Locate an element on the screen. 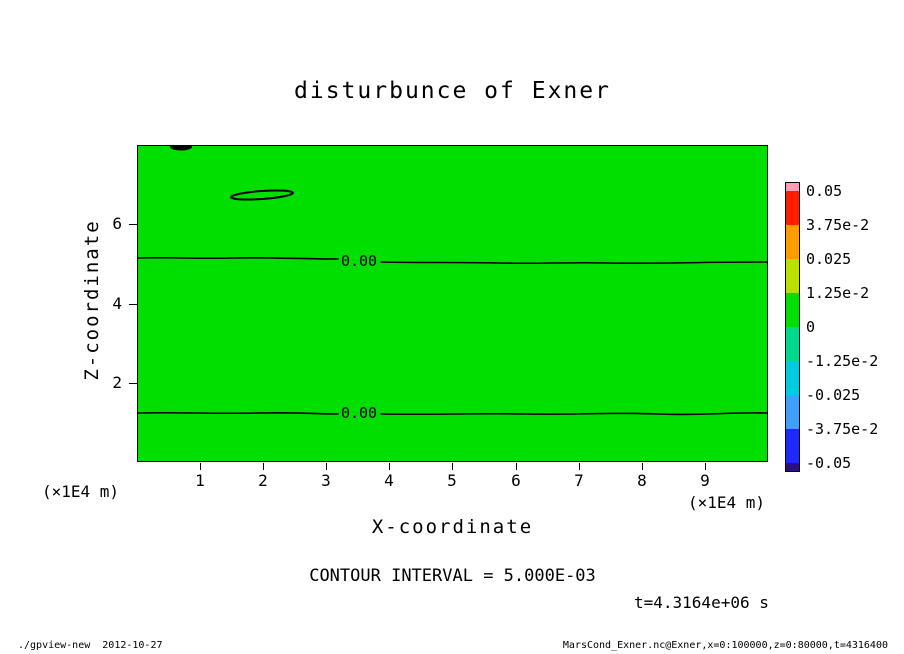  colorbar-label: 1.25e-2 is located at coordinates (838, 293).